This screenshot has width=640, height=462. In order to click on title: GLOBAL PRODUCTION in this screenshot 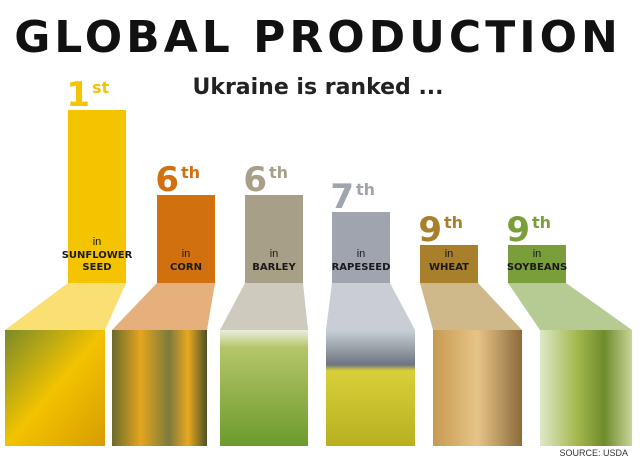, I will do `click(318, 37)`.